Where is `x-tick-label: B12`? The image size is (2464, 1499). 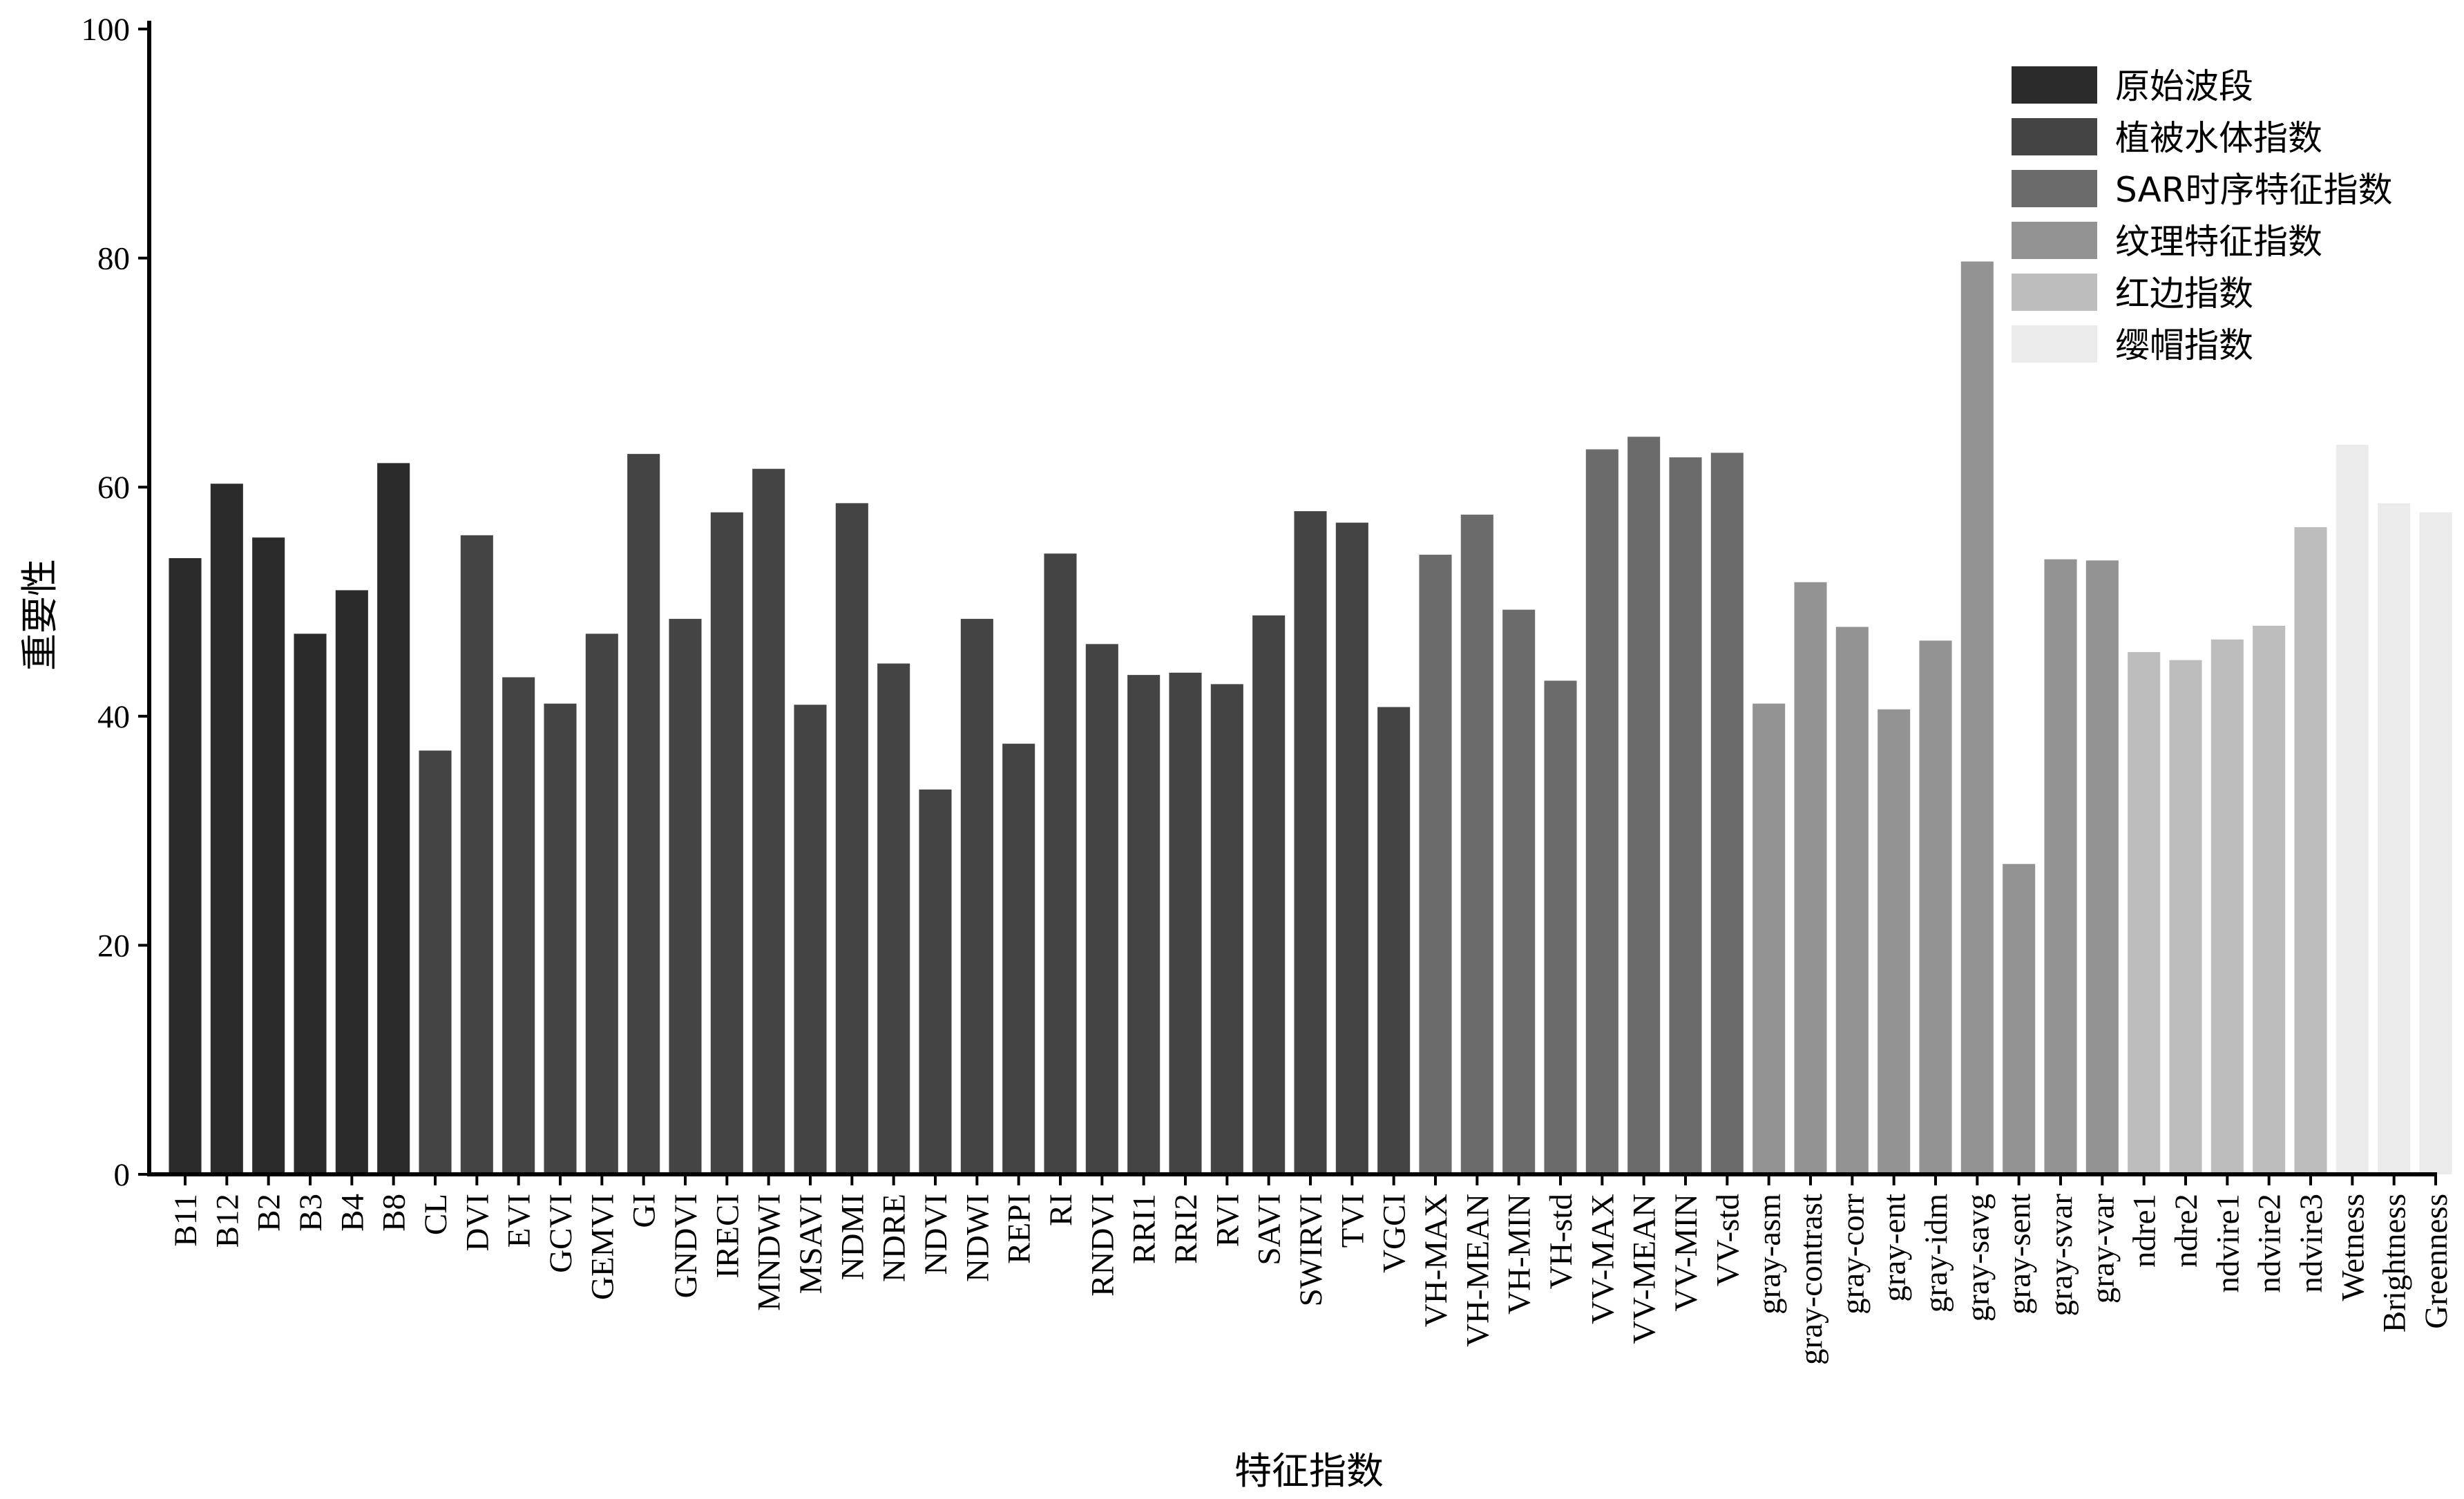
x-tick-label: B12 is located at coordinates (227, 1221).